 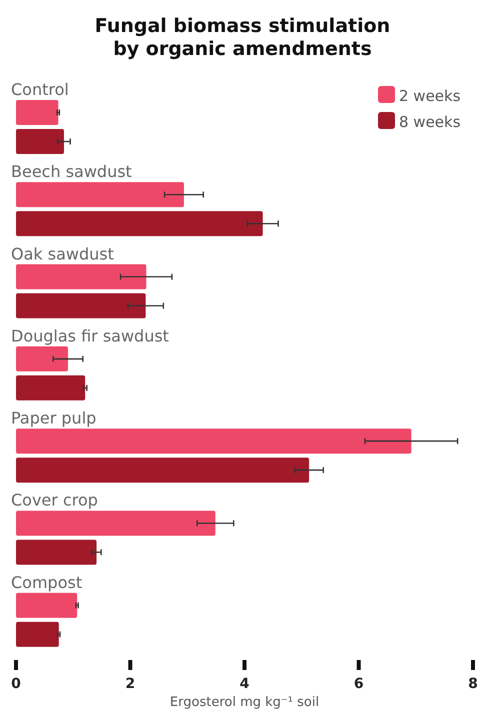 What do you see at coordinates (430, 122) in the screenshot?
I see `legend-label: 8 weeks` at bounding box center [430, 122].